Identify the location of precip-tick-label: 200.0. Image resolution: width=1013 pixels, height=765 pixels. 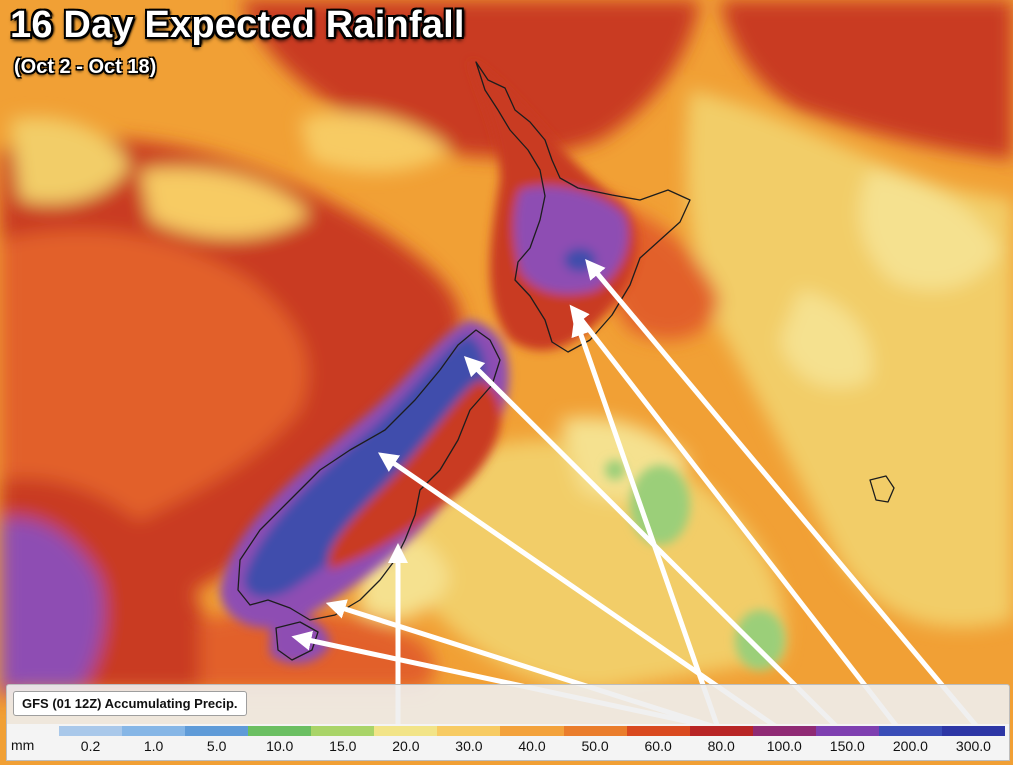
(910, 746).